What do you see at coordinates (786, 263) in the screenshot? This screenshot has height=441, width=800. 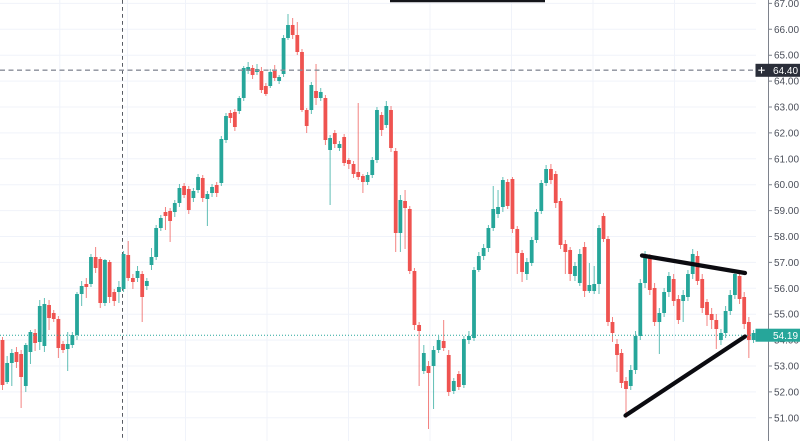 I see `svg-text: 57.00` at bounding box center [786, 263].